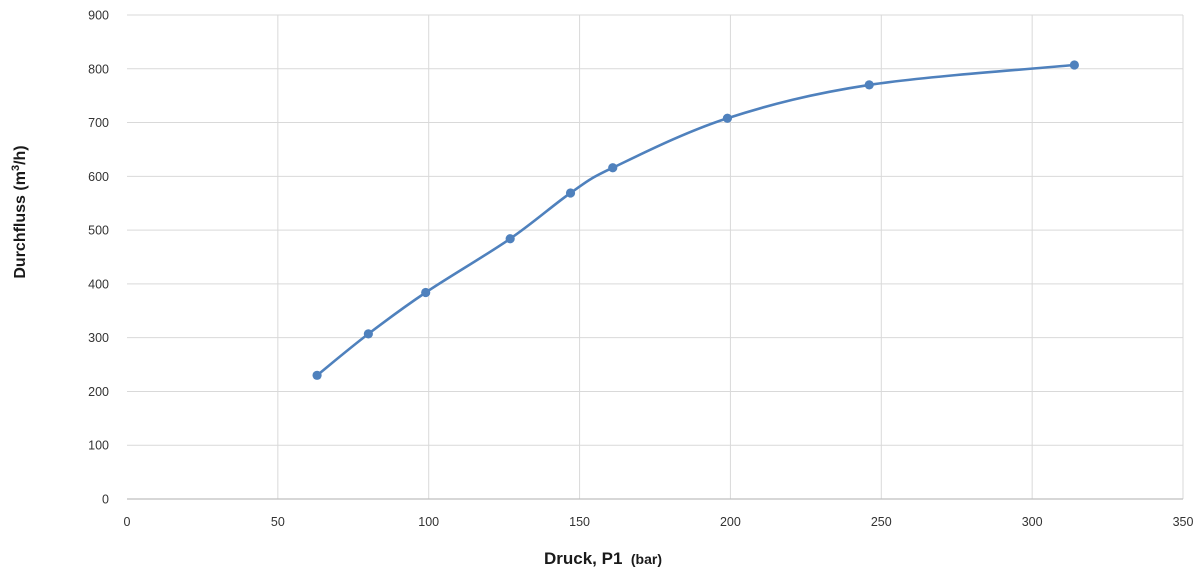  What do you see at coordinates (98, 258) in the screenshot?
I see `y-tick-labels: 0 100 200 300 400 500 600 700 800 900` at bounding box center [98, 258].